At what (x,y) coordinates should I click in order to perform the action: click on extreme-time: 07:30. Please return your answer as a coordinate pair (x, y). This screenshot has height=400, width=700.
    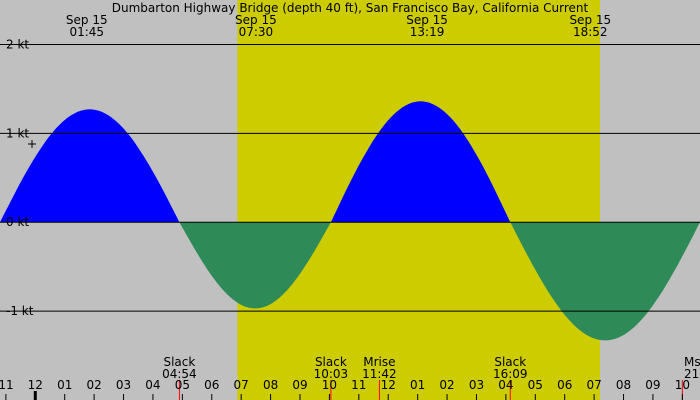
    Looking at the image, I should click on (256, 32).